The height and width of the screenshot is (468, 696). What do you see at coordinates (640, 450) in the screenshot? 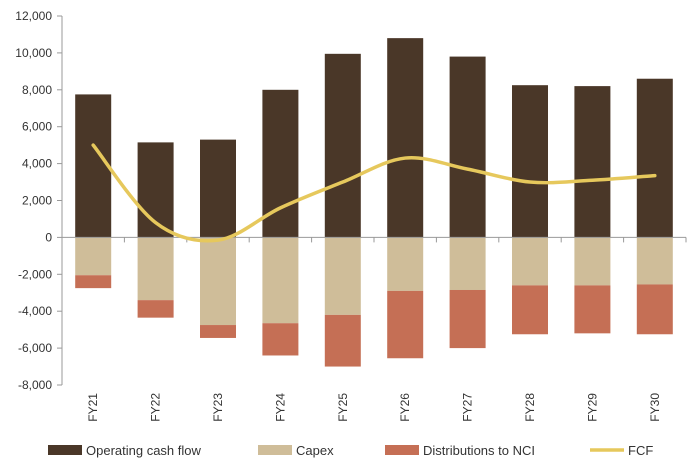
I see `legend-label: FCF` at bounding box center [640, 450].